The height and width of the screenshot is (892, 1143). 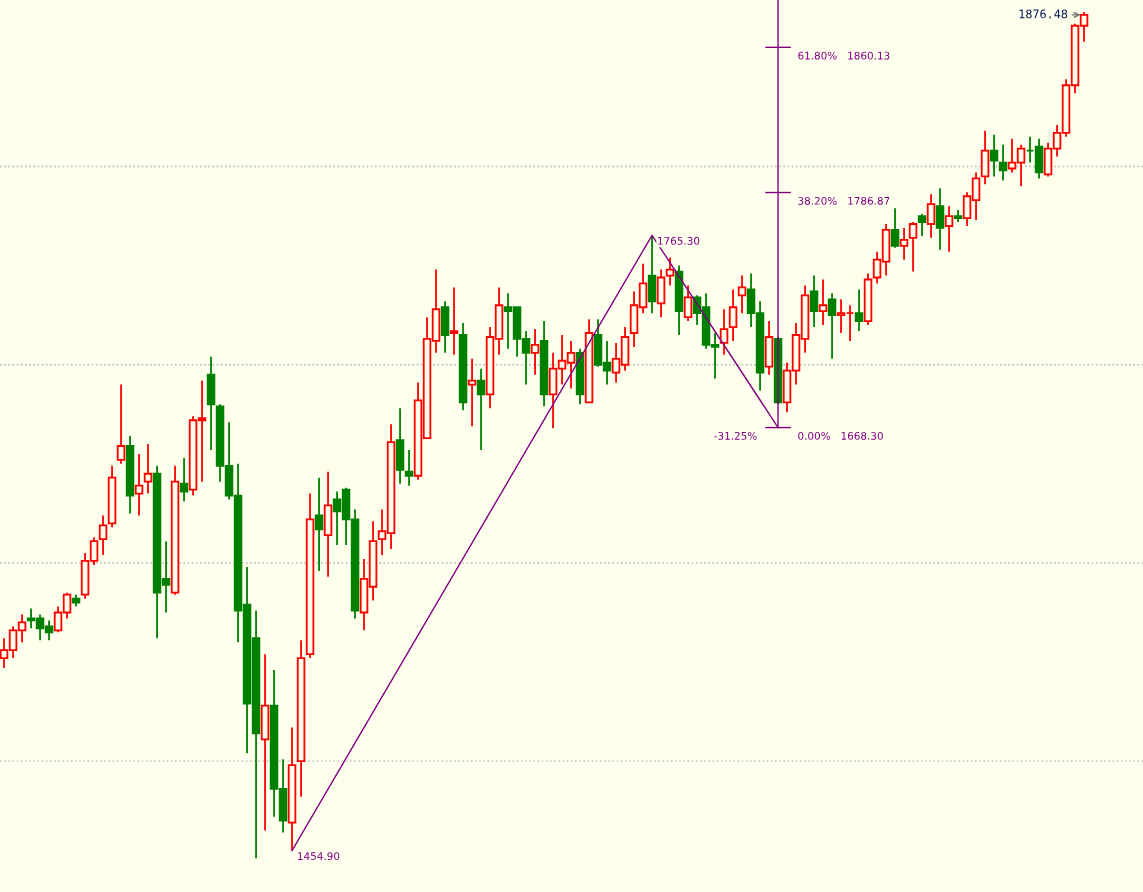 What do you see at coordinates (679, 240) in the screenshot?
I see `data-label: 1765.30` at bounding box center [679, 240].